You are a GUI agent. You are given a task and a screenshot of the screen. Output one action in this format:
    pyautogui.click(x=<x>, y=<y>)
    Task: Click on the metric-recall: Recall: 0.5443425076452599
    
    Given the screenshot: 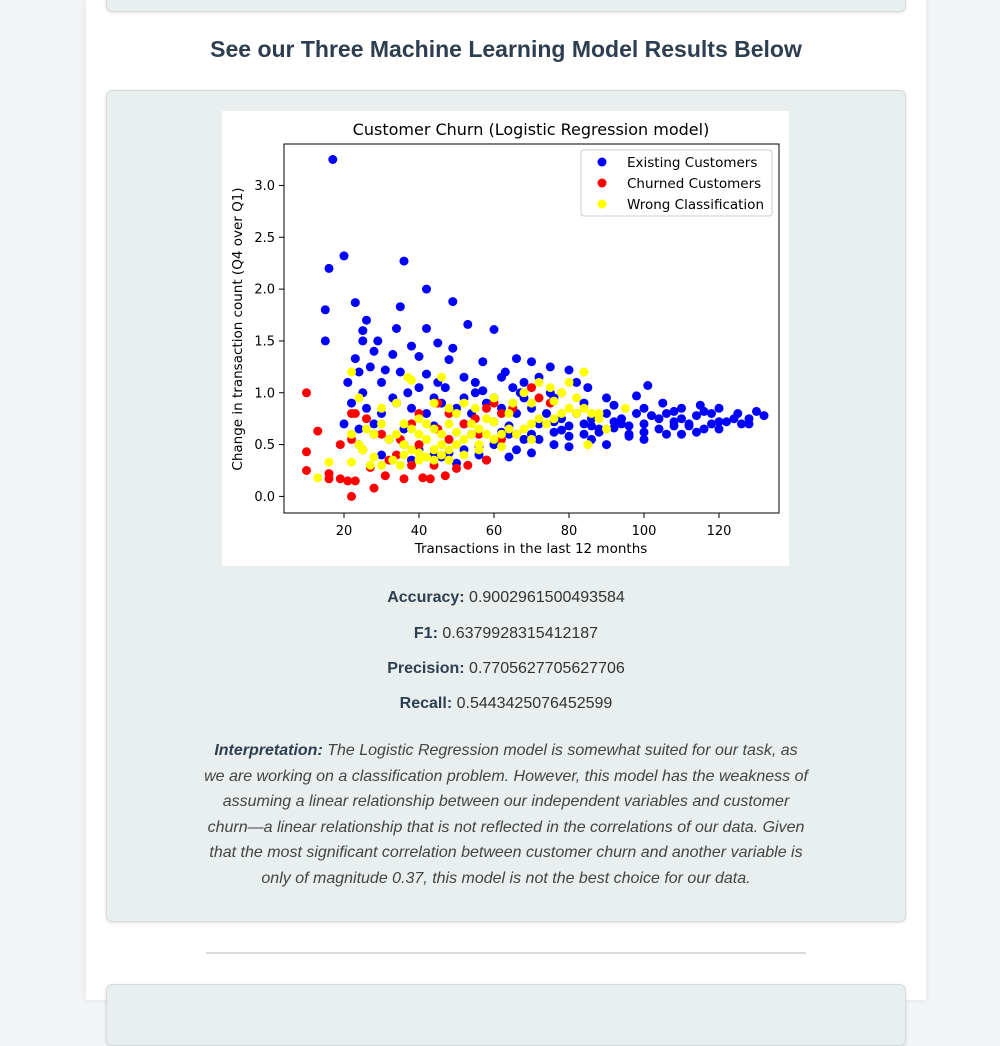 What is the action you would take?
    pyautogui.click(x=506, y=704)
    